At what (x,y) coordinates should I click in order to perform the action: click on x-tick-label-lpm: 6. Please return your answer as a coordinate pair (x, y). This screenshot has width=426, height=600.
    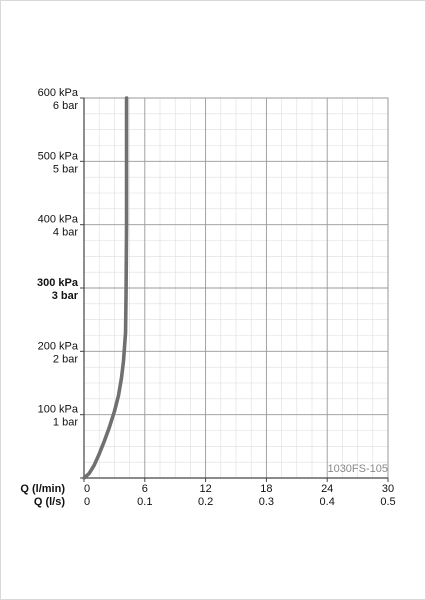
    Looking at the image, I should click on (145, 489).